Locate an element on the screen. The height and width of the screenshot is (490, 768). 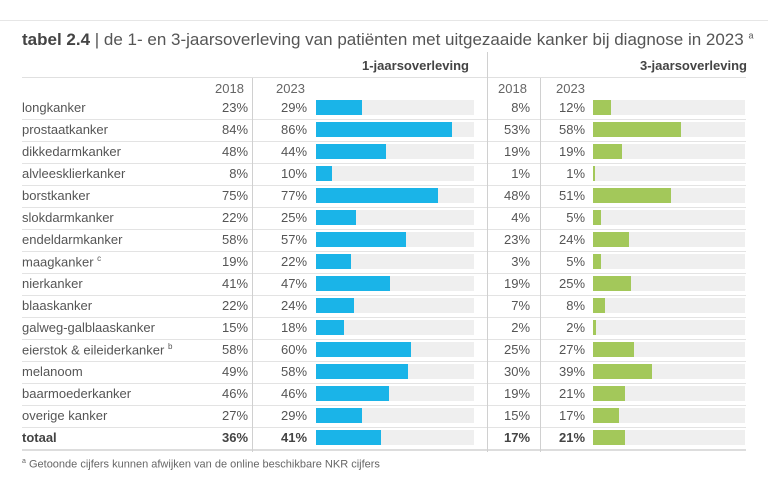
value-y1_2018: 23% is located at coordinates (234, 107).